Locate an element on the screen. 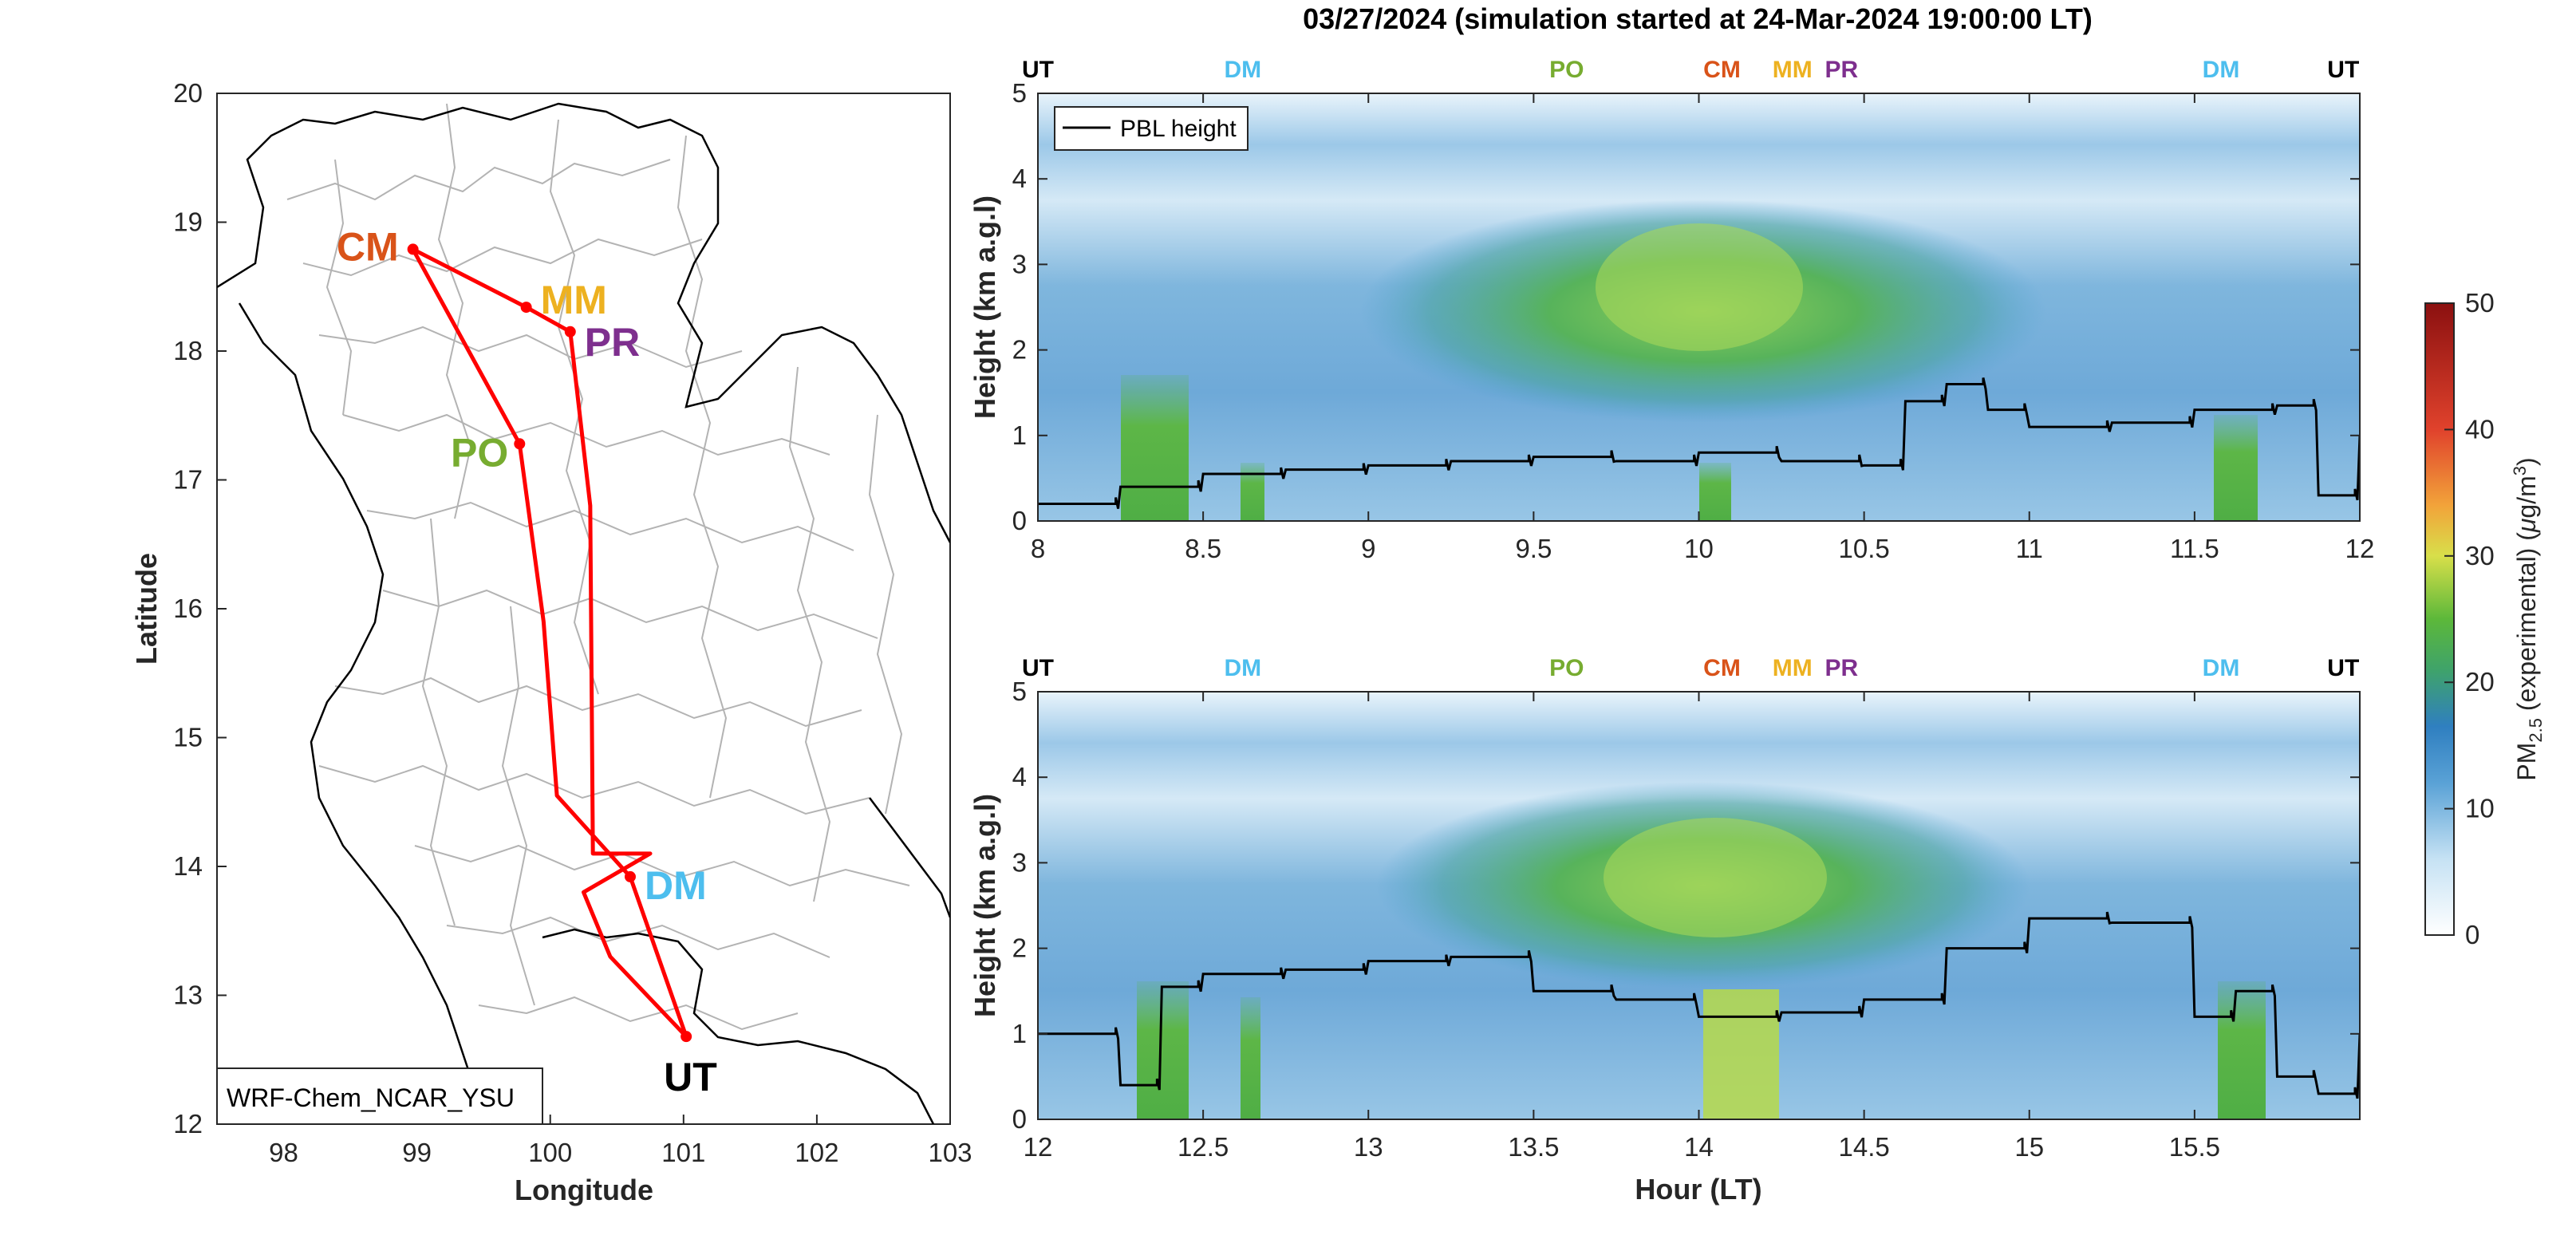 The height and width of the screenshot is (1247, 2576). flight-route is located at coordinates (549, 642).